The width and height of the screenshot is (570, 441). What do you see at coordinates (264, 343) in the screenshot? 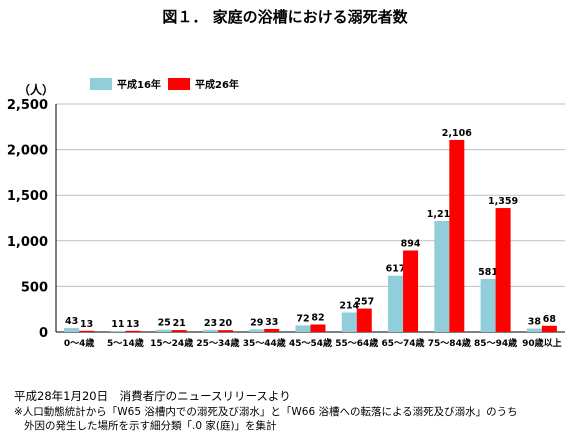
I see `x-tick-label: 35～44歳` at bounding box center [264, 343].